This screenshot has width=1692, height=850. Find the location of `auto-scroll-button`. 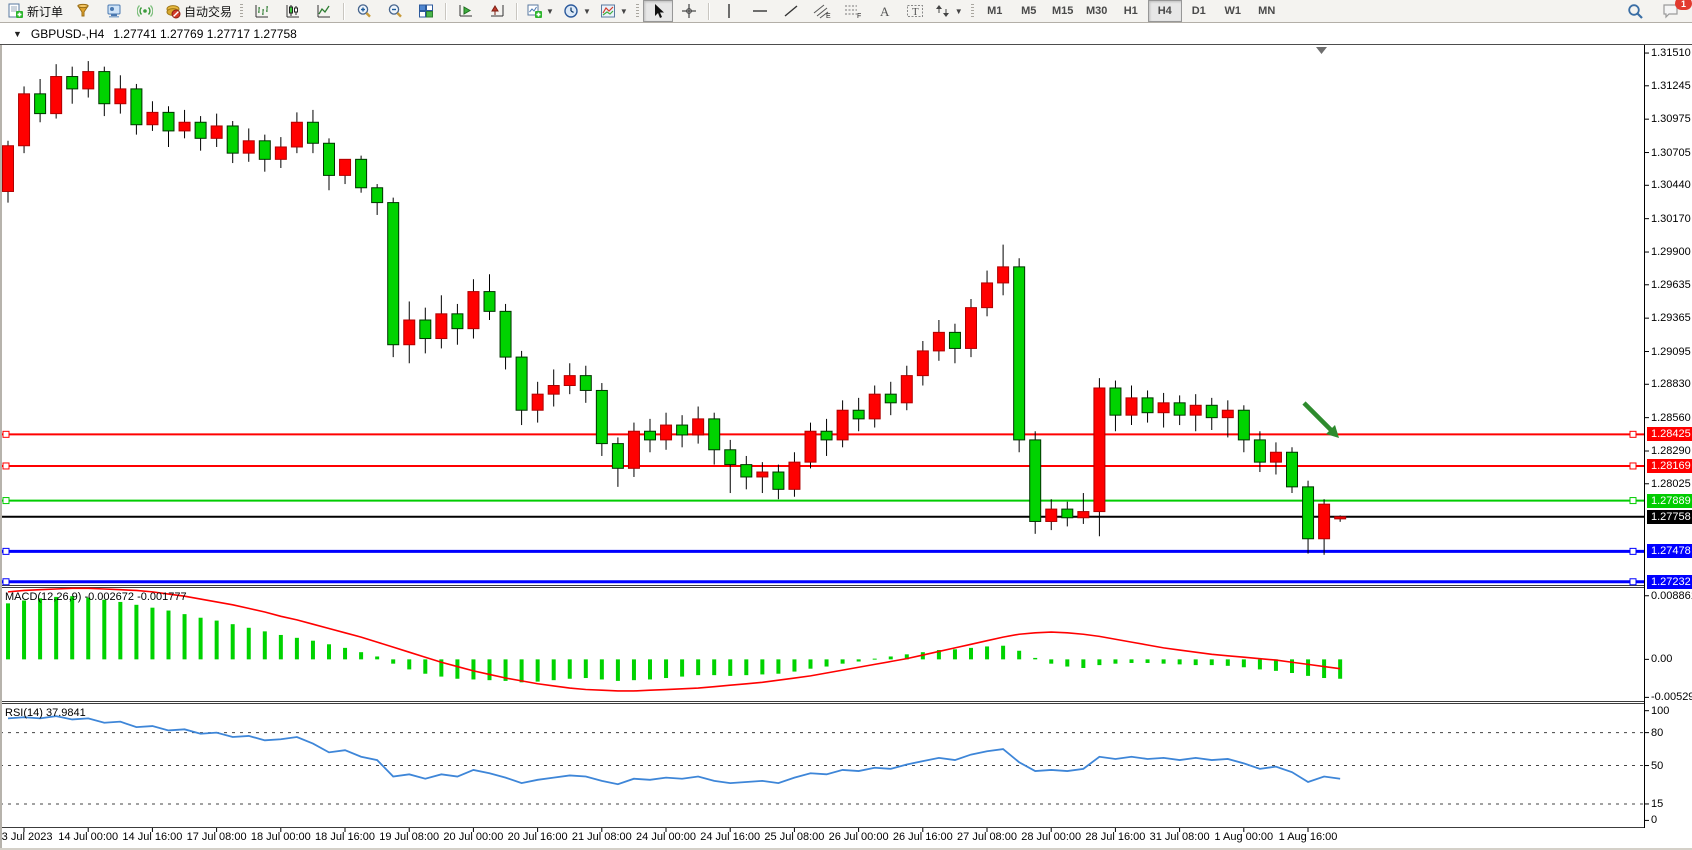

auto-scroll-button is located at coordinates (466, 11).